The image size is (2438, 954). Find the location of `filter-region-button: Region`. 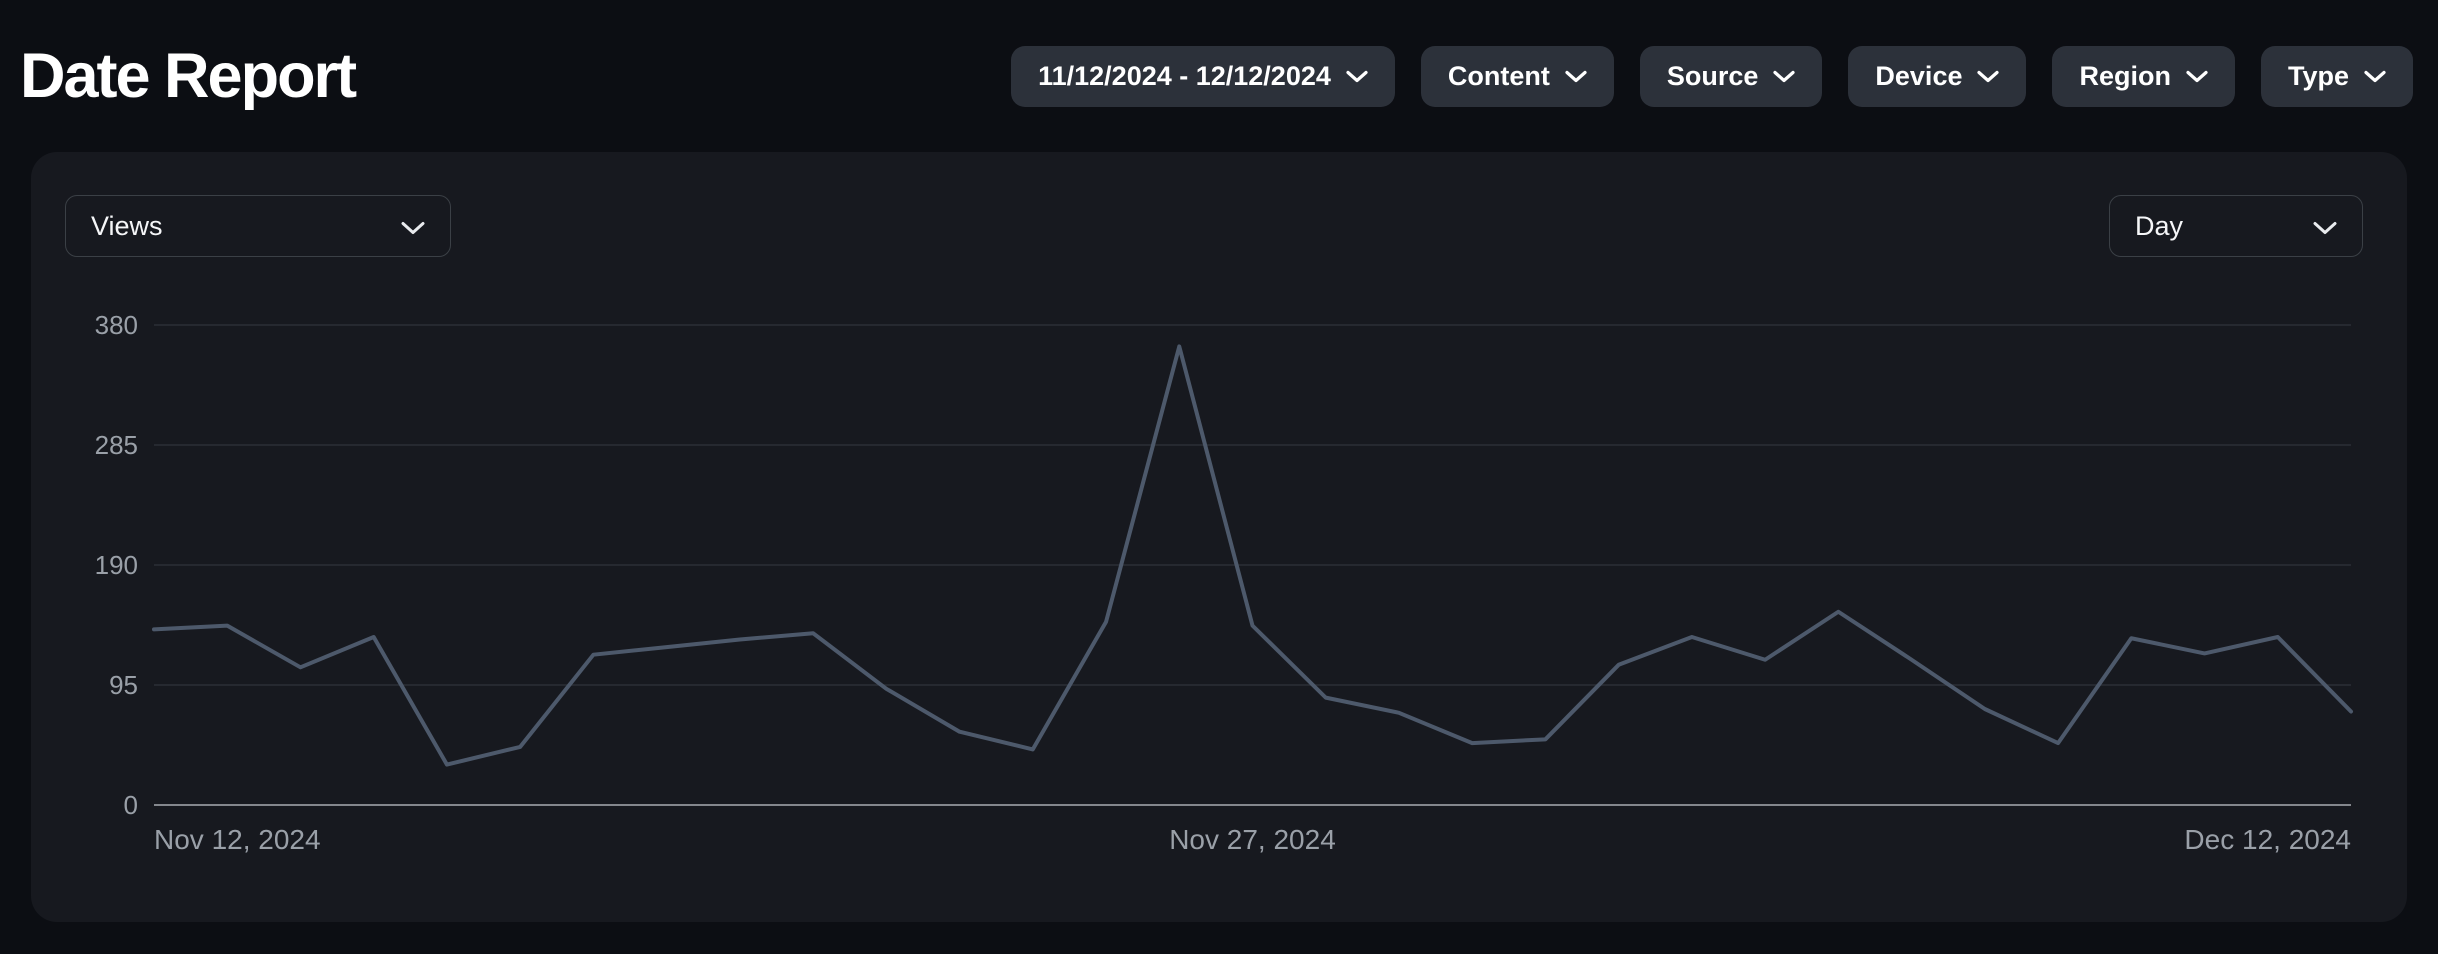

filter-region-button: Region is located at coordinates (2143, 76).